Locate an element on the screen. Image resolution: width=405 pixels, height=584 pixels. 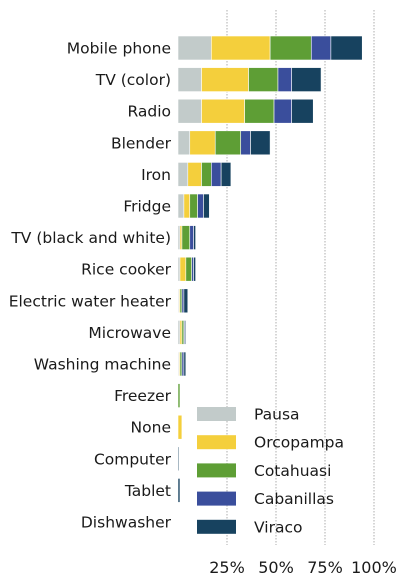
bar-fridge-cotahuasi is located at coordinates (193, 206).